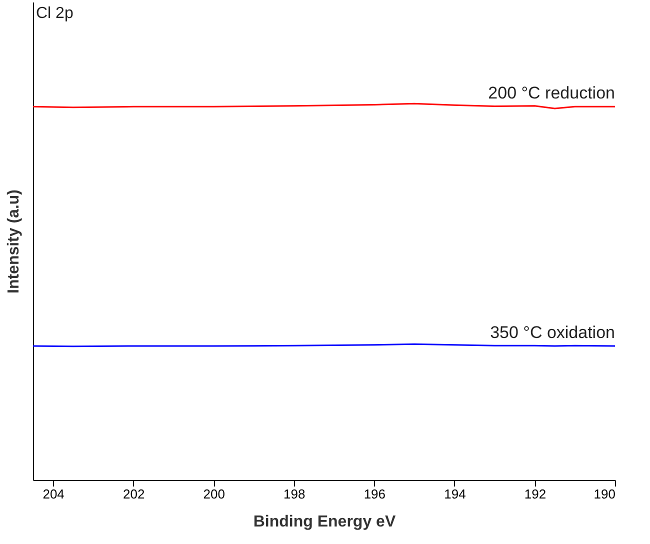 The image size is (650, 544). I want to click on y-axis-title: Intensity (a.u), so click(14, 241).